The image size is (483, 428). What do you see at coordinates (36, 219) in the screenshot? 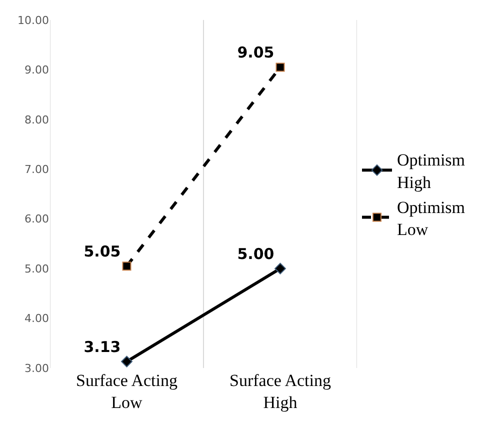
I see `y-tick-label: 6.00` at bounding box center [36, 219].